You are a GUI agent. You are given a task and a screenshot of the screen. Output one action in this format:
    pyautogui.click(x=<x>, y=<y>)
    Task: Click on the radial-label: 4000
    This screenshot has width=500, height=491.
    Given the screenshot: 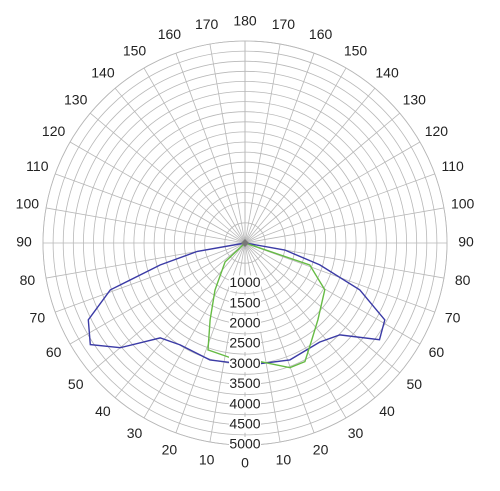 What is the action you would take?
    pyautogui.click(x=244, y=403)
    